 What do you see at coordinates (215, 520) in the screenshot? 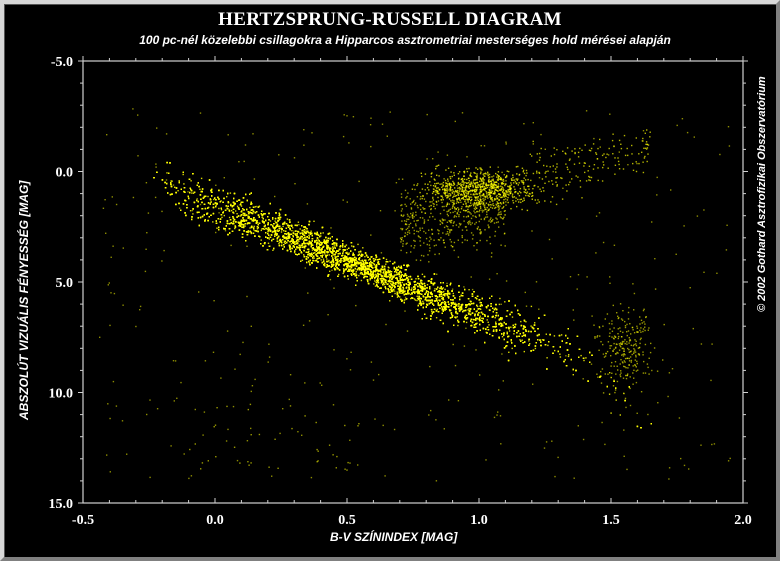
I see `x-tick-label: 0.0` at bounding box center [215, 520].